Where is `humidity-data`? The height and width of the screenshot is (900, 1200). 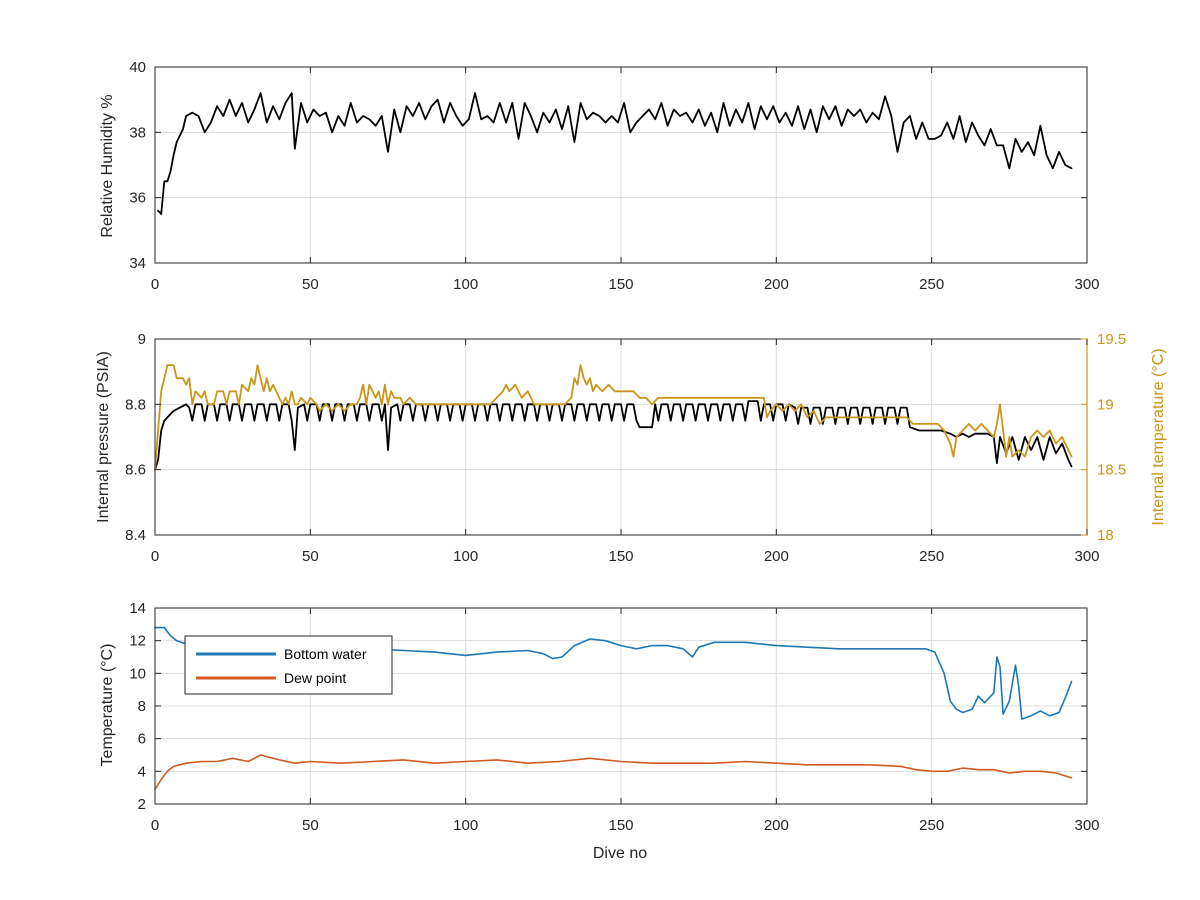
humidity-data is located at coordinates (615, 153).